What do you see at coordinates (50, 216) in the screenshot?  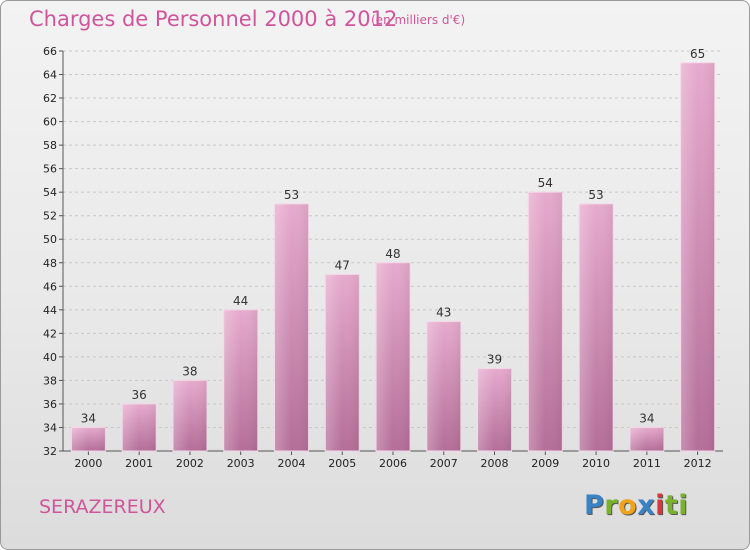 I see `y-tick-label: 52` at bounding box center [50, 216].